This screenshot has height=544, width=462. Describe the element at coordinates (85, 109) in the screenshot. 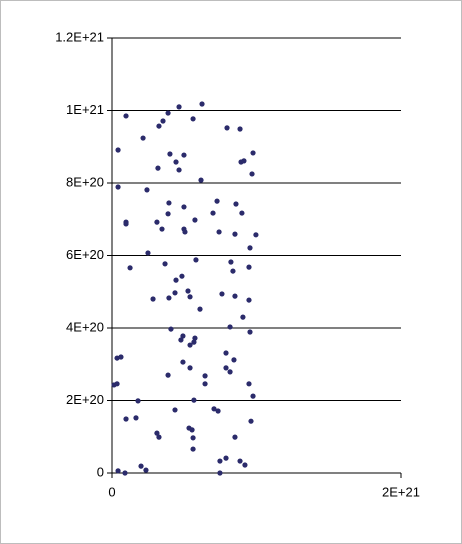

I see `y-tick-label: 1E+21` at that location.